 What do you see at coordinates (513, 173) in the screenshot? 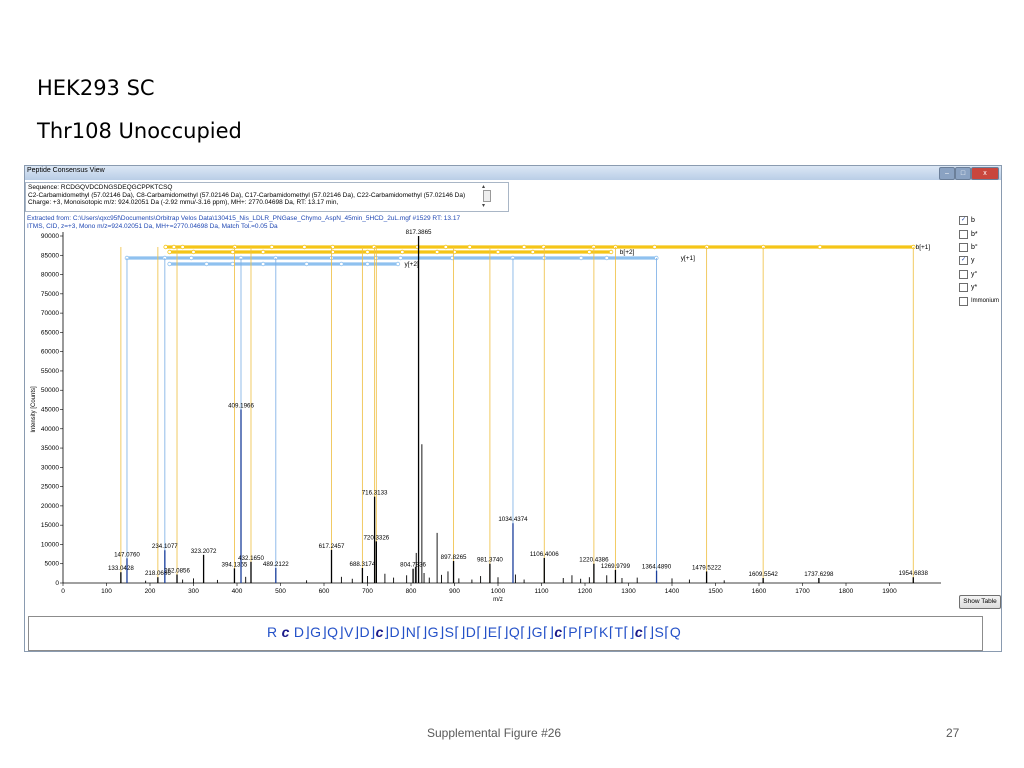
I see `window-titlebar: Peptide Consensus View – □ x` at bounding box center [513, 173].